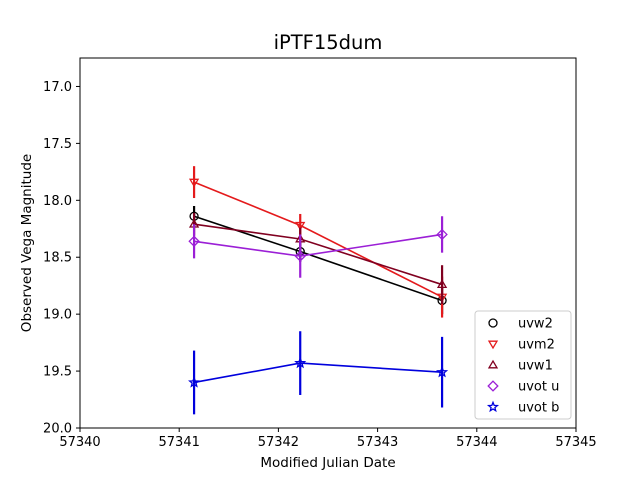 Image resolution: width=640 pixels, height=484 pixels. I want to click on x-tick-label: 57344, so click(476, 442).